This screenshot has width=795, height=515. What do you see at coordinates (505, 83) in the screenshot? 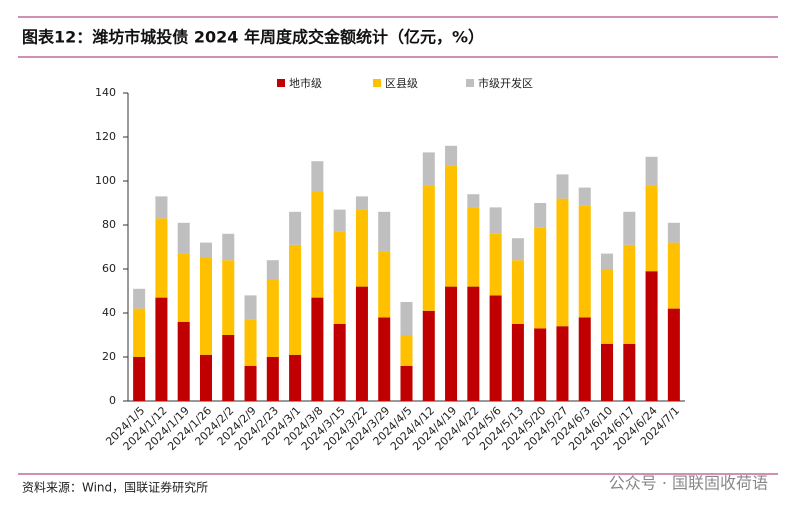
I see `legend-label: 市级开发区` at bounding box center [505, 83].